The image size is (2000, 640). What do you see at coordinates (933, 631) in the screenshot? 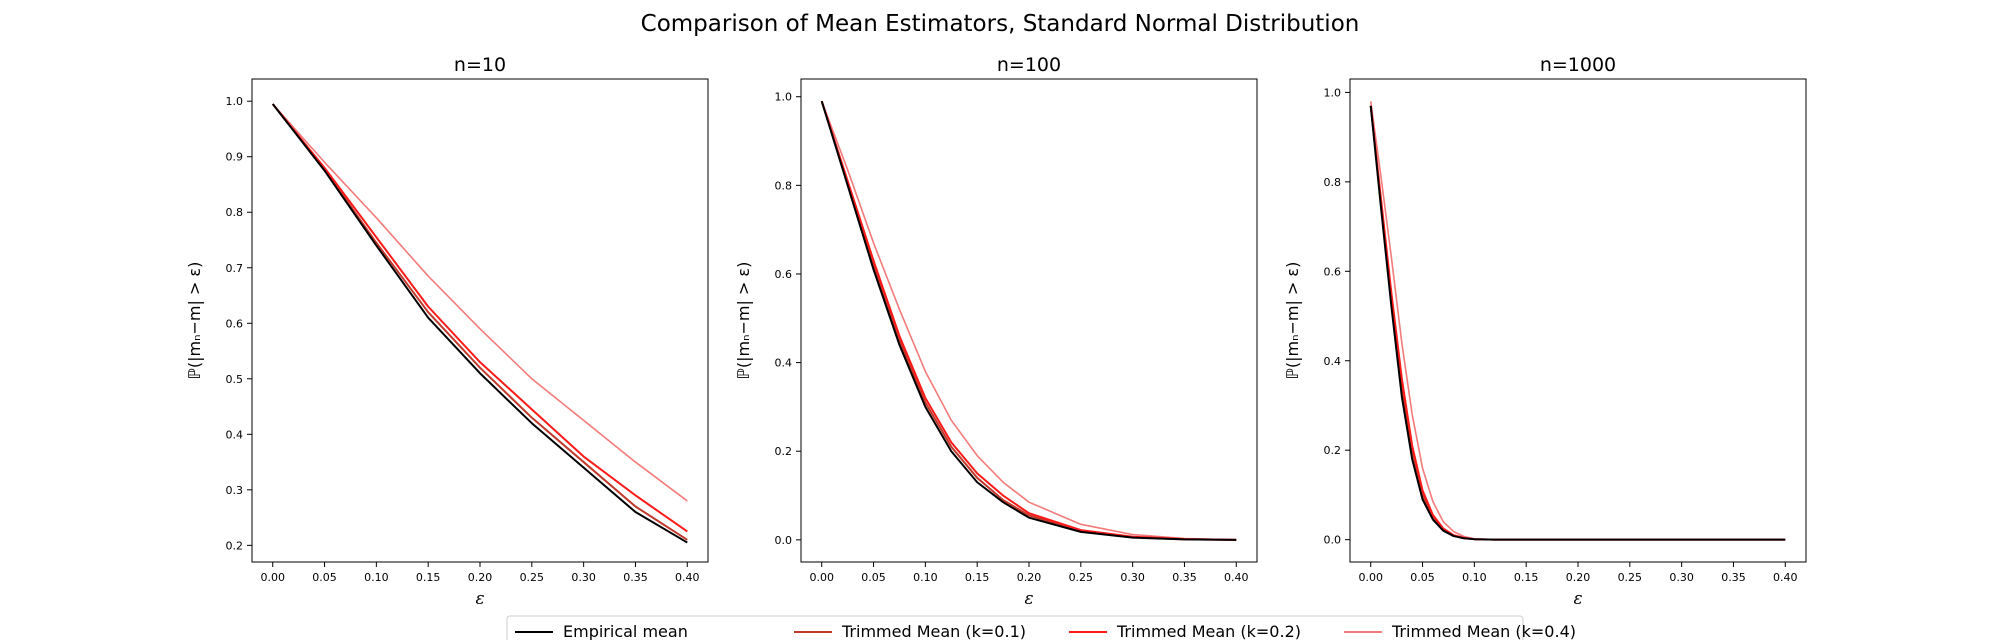
I see `legend-label: Trimmed Mean (k=0.1)` at bounding box center [933, 631].